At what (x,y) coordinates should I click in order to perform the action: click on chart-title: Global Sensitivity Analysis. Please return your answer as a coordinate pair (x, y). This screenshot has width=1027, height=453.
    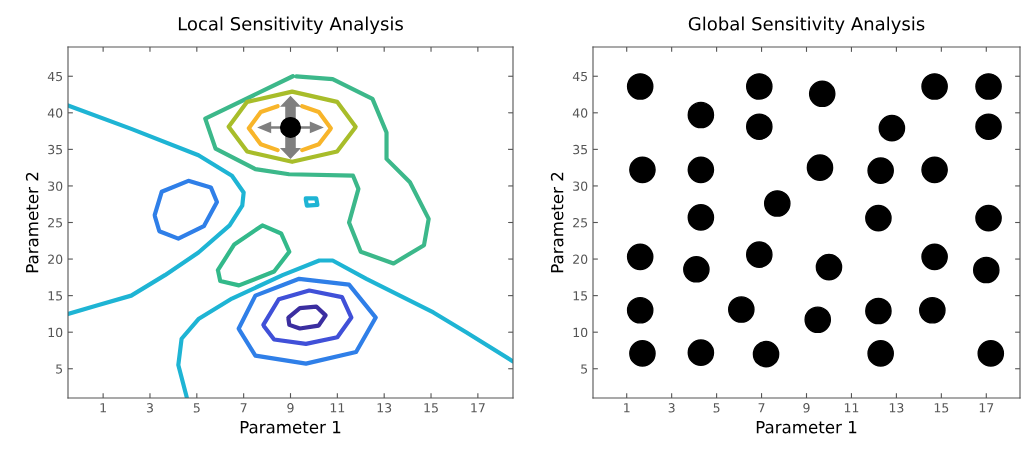
    Looking at the image, I should click on (806, 25).